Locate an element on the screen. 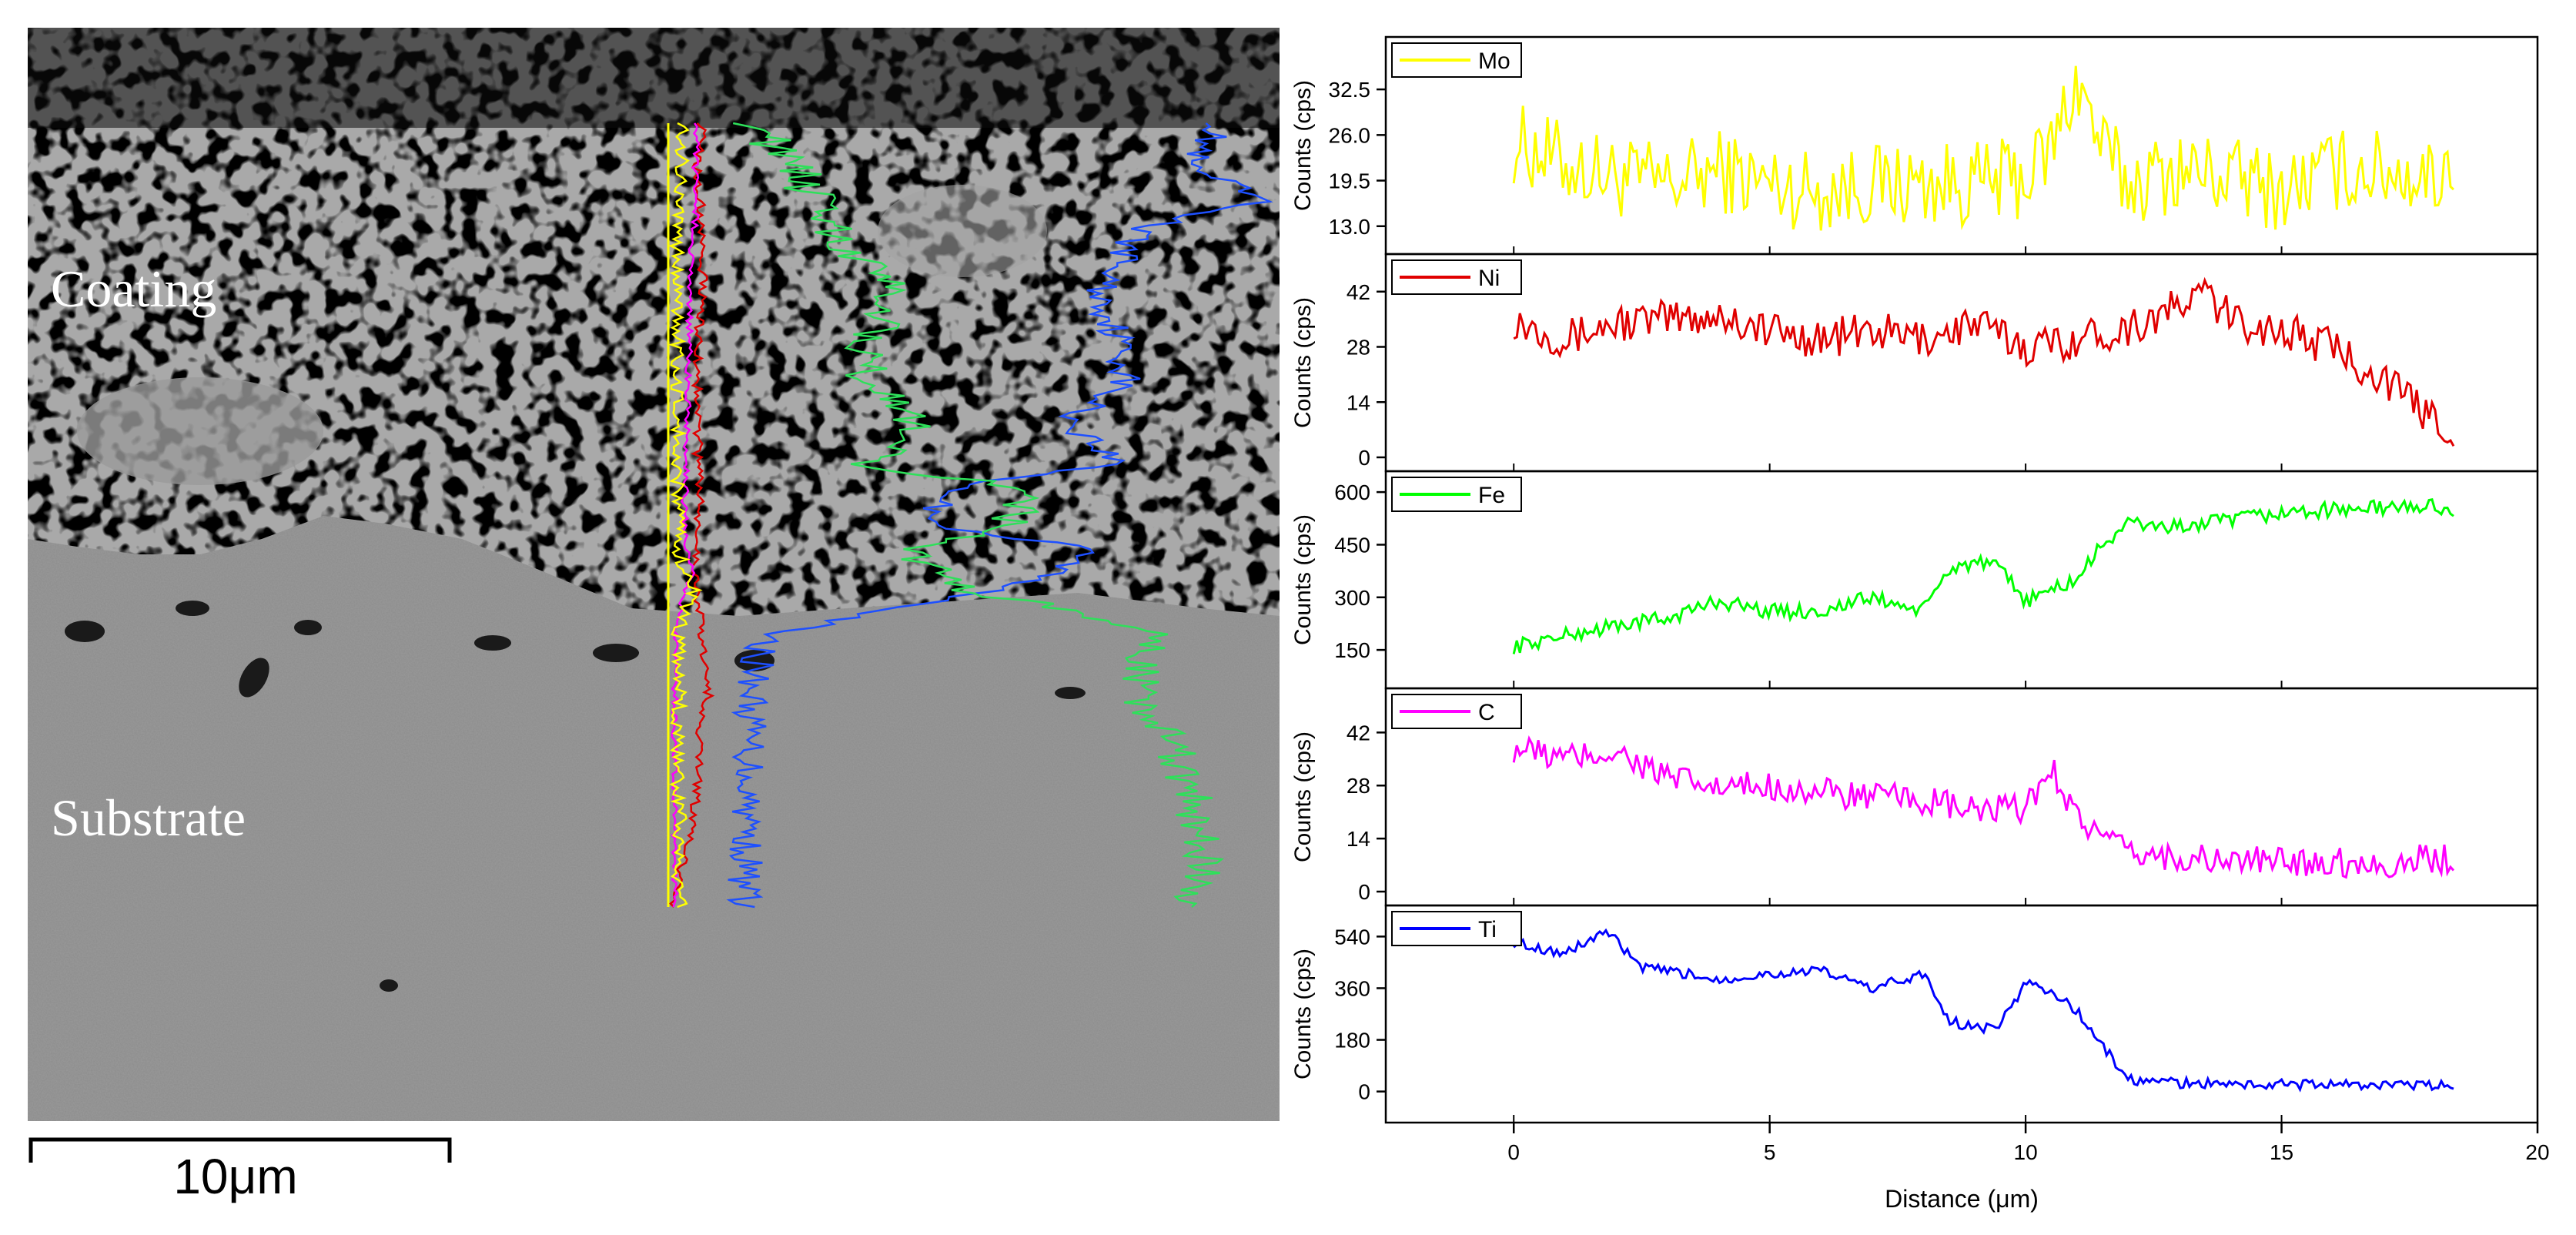 The height and width of the screenshot is (1235, 2576). fe-series-line is located at coordinates (1983, 576).